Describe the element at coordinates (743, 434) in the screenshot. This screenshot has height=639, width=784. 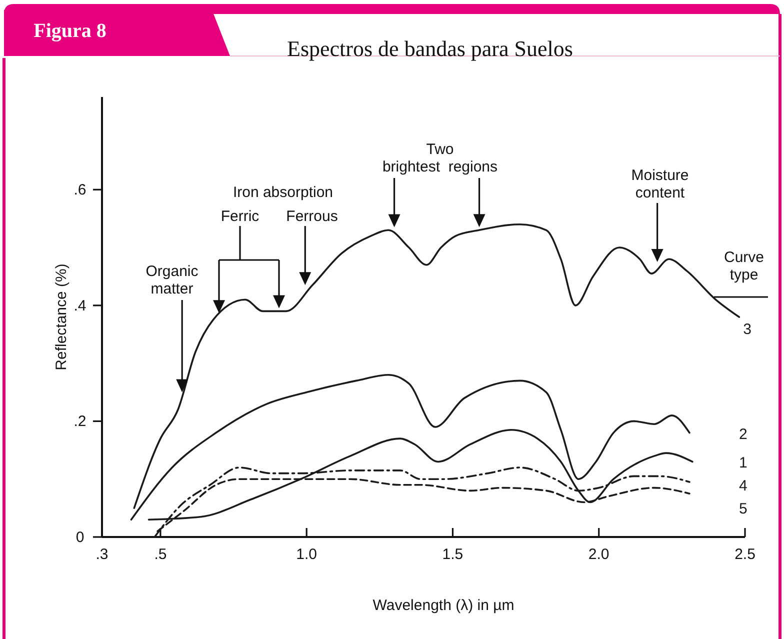
I see `text: 2` at that location.